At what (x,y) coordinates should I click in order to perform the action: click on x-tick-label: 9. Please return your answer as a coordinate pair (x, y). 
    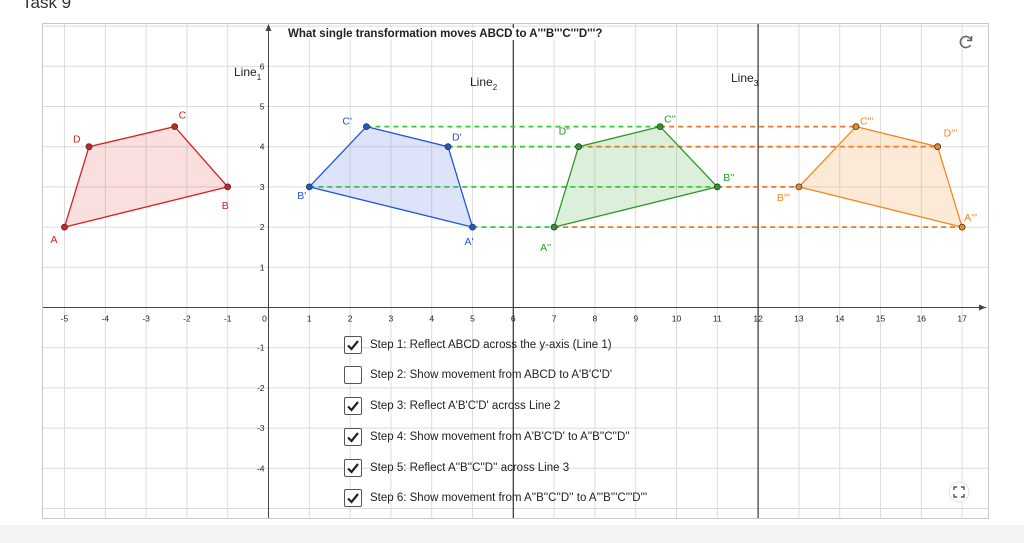
    Looking at the image, I should click on (635, 319).